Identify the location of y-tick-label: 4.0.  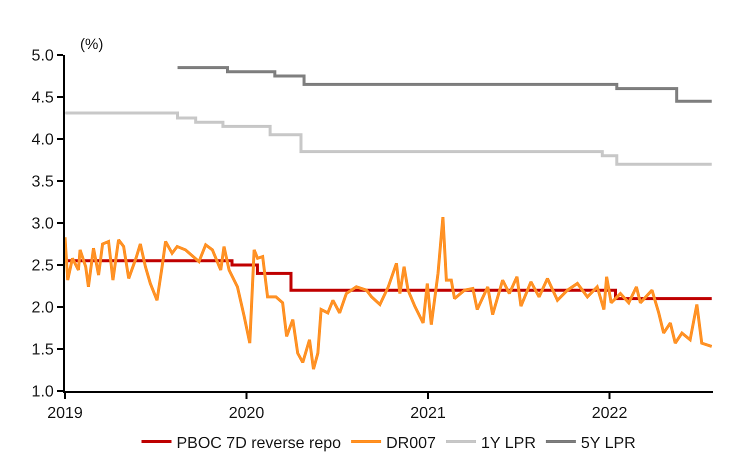
(43, 140).